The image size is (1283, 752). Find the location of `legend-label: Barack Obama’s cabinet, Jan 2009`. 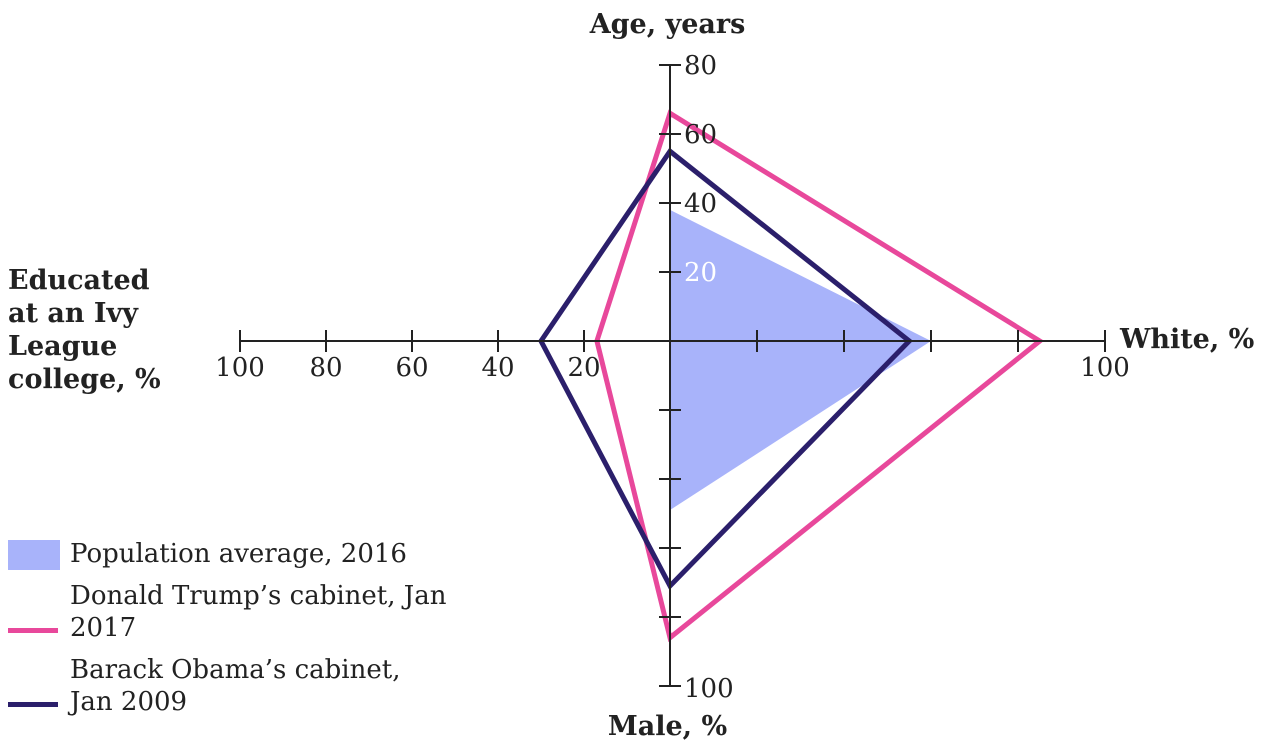

legend-label: Barack Obama’s cabinet, Jan 2009 is located at coordinates (235, 686).